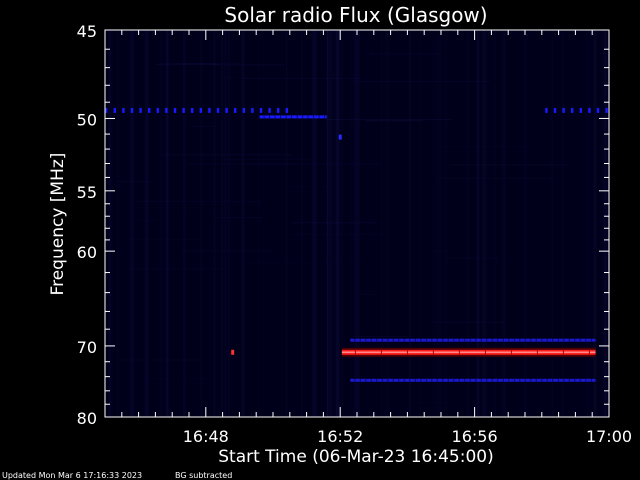 This screenshot has height=480, width=640. Describe the element at coordinates (87, 347) in the screenshot. I see `y-tick-label: 70` at that location.